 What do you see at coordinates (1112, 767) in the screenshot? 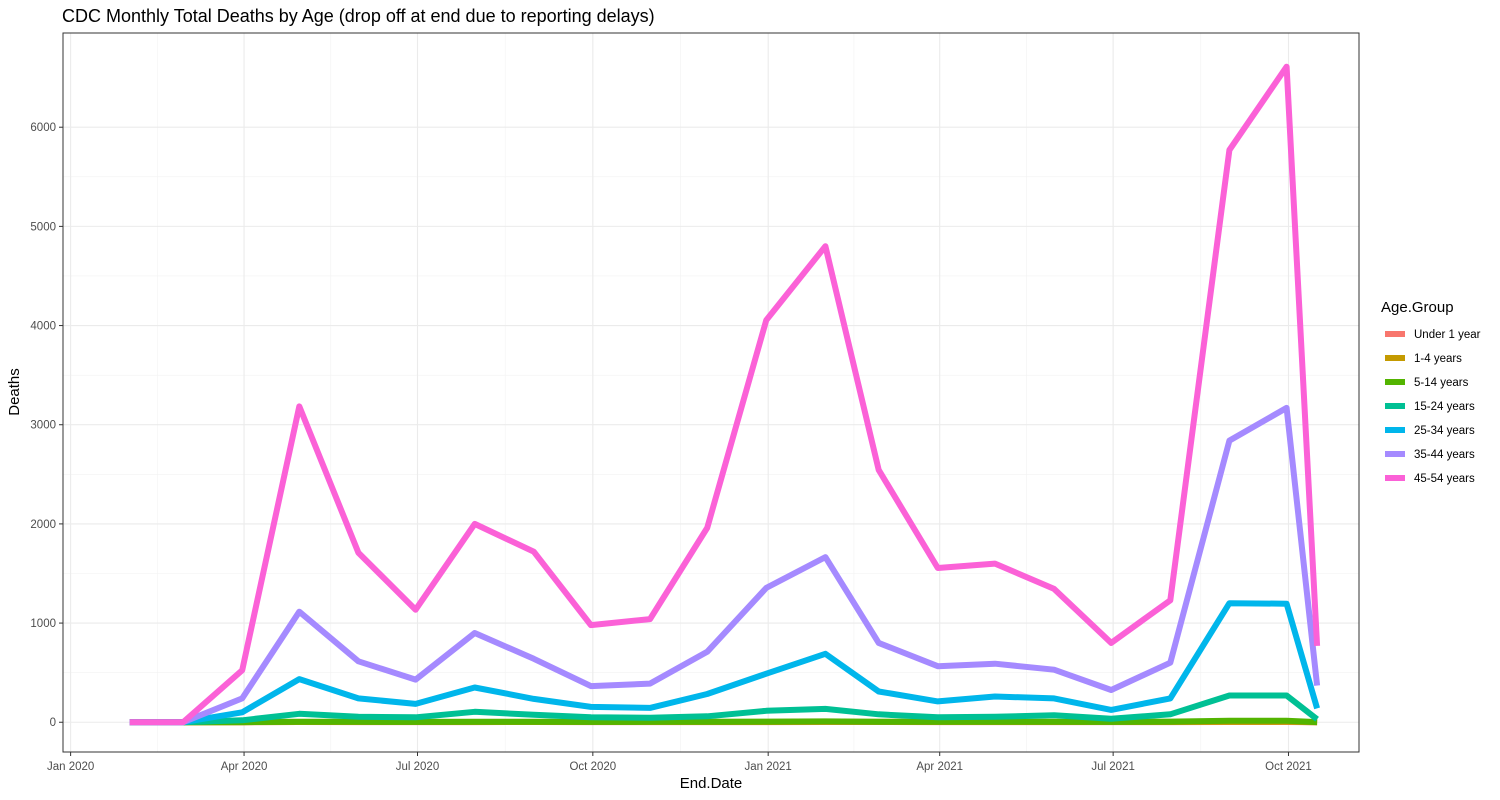
I see `x-tick-label: Jul 2021` at bounding box center [1112, 767].